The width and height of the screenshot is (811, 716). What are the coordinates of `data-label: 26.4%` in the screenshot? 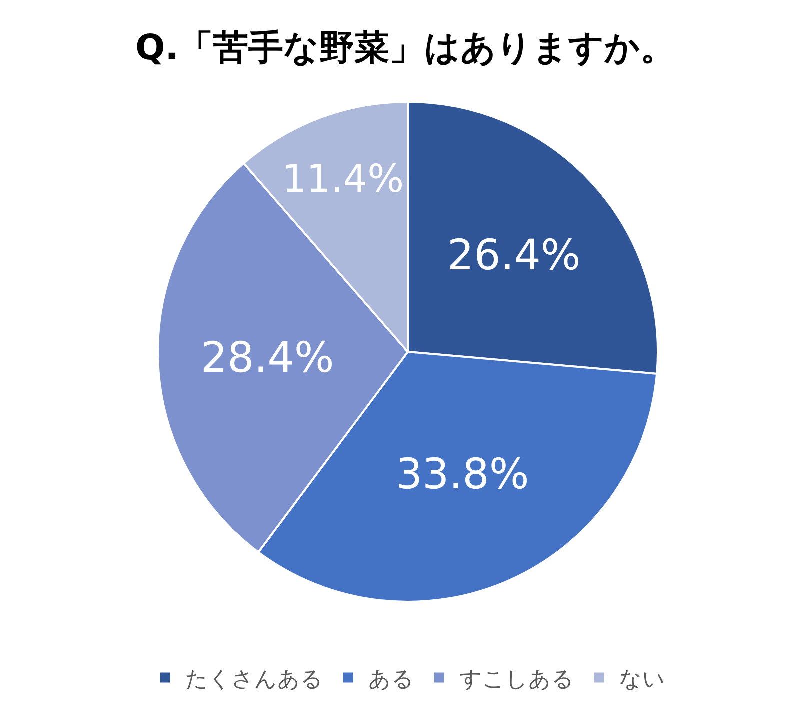 It's located at (514, 255).